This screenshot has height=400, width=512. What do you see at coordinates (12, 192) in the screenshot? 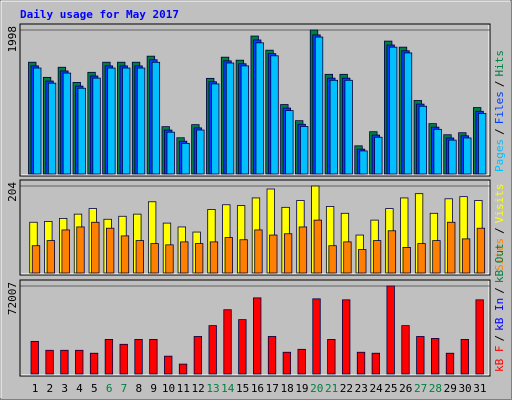
I see `y-tick-label: 204` at bounding box center [12, 192].